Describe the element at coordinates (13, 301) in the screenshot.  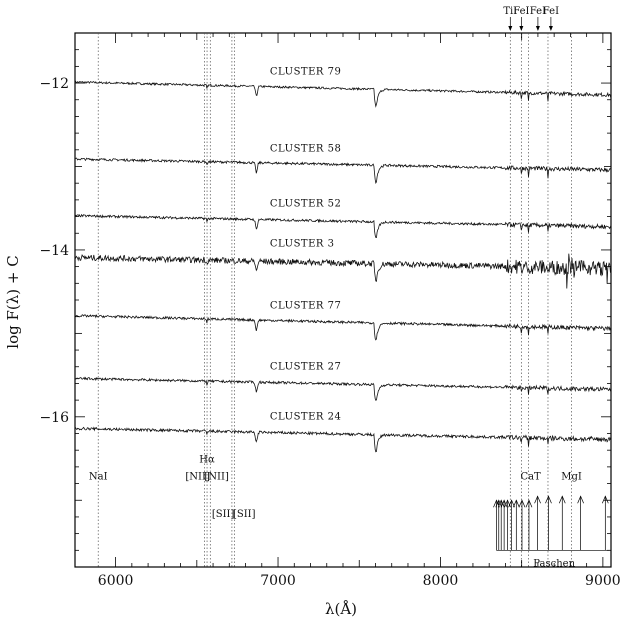
I see `y-axis-title: log F(λ) + C` at that location.